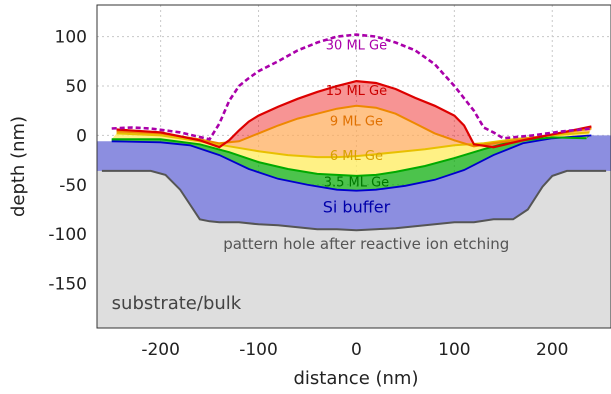 This screenshot has width=611, height=394. What do you see at coordinates (454, 350) in the screenshot?
I see `x-tick-label: 100` at bounding box center [454, 350].